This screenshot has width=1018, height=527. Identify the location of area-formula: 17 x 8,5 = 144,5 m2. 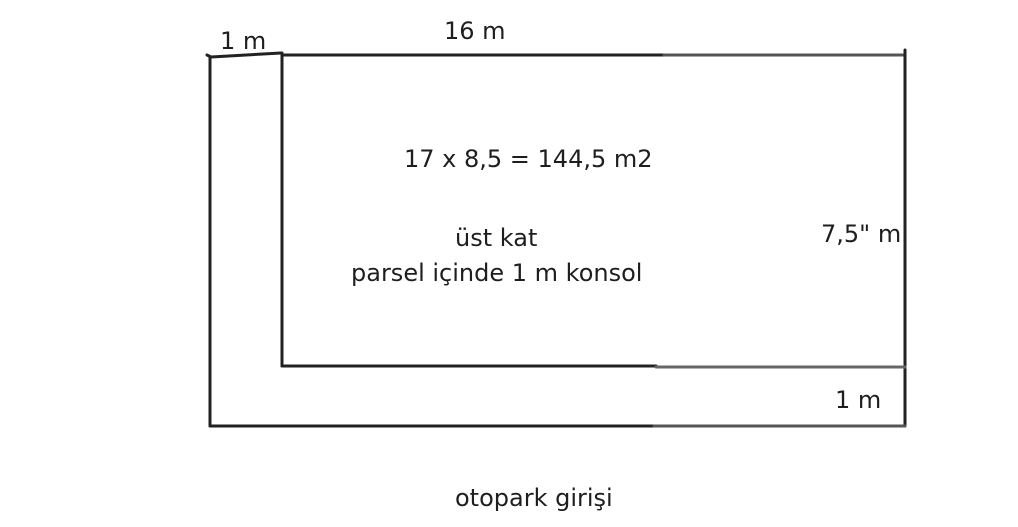
(528, 159).